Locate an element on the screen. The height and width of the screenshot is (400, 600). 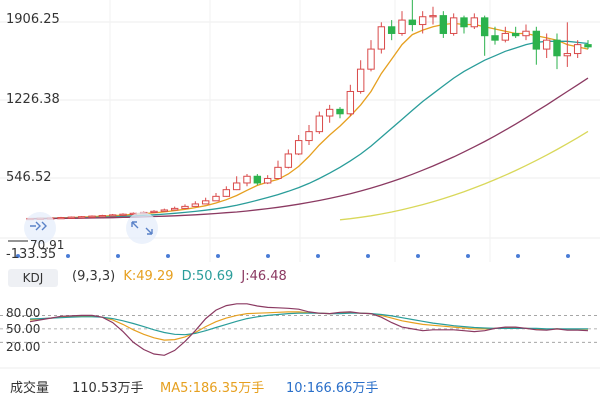
kdj-header: KDJ (9,3,3) K:49.29 D:50.69 J:46.48 is located at coordinates (300, 277).